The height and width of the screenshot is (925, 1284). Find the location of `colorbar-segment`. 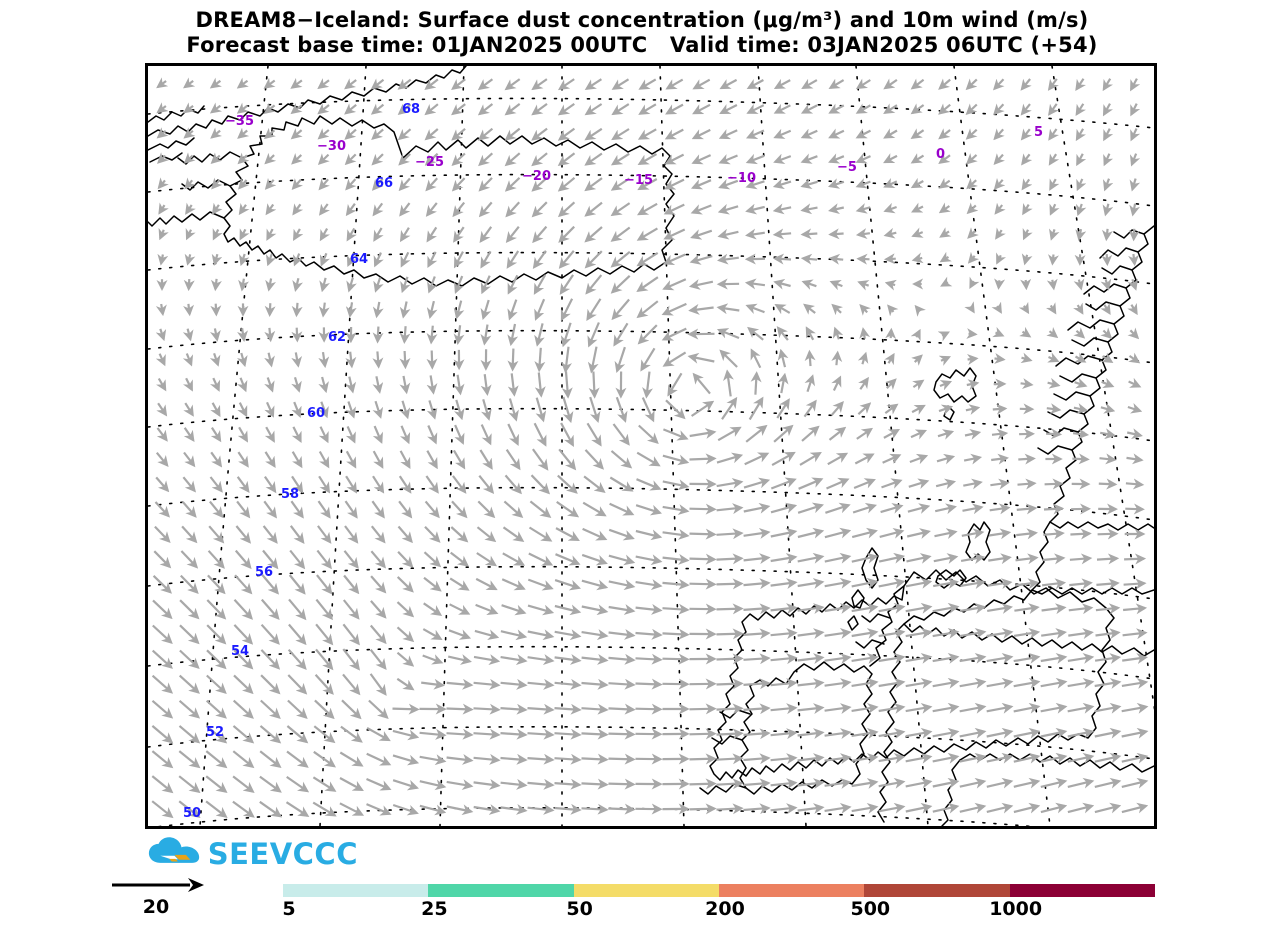

colorbar-segment is located at coordinates (646, 890).